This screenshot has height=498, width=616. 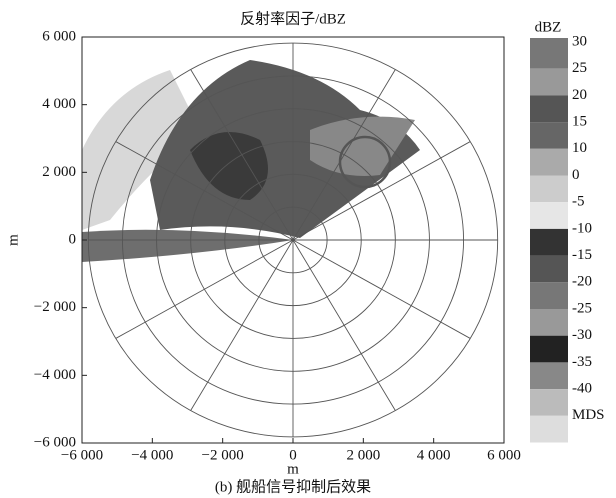 I want to click on y-tick-label: 2 000, so click(x=59, y=172).